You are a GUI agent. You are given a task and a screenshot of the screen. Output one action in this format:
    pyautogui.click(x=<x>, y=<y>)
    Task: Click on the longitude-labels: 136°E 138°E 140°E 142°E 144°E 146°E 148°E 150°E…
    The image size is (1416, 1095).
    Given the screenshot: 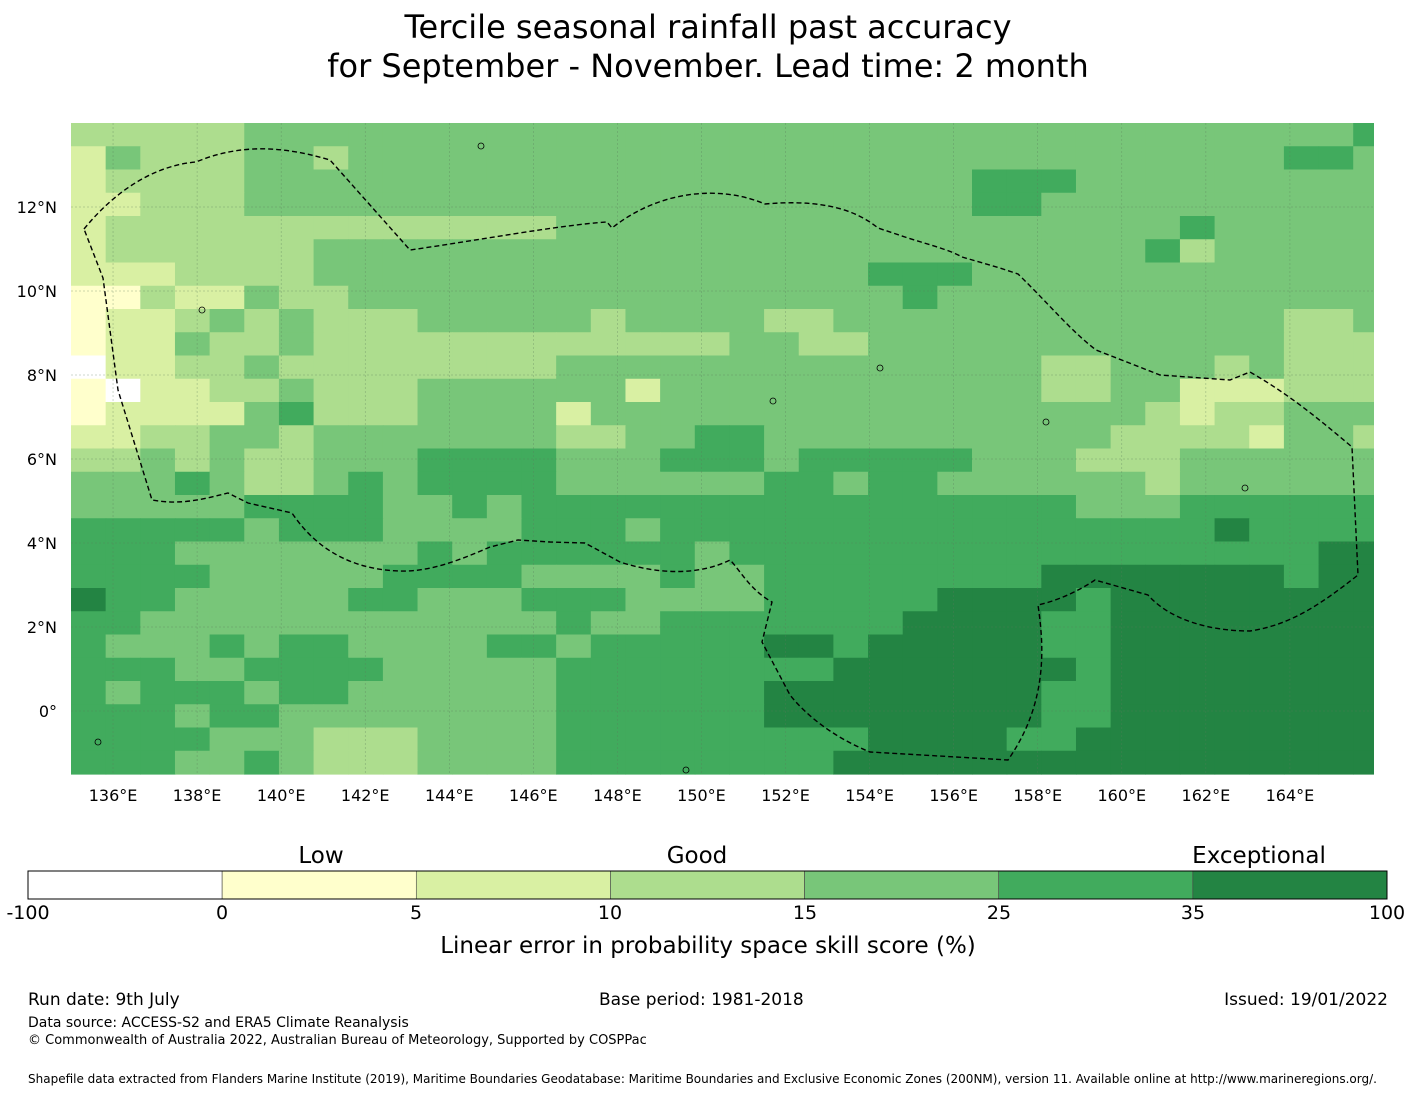 What is the action you would take?
    pyautogui.click(x=702, y=795)
    